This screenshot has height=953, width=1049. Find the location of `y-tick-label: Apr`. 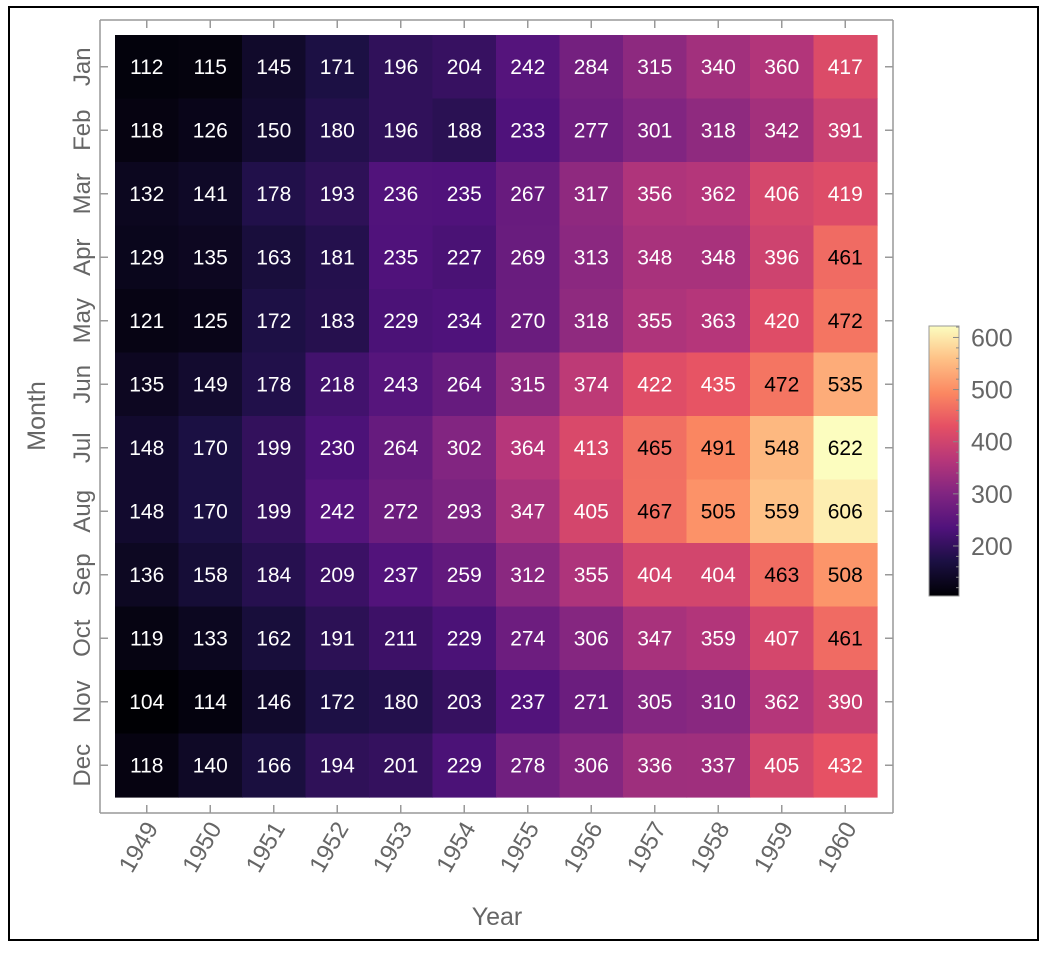

y-tick-label: Apr is located at coordinates (82, 257).